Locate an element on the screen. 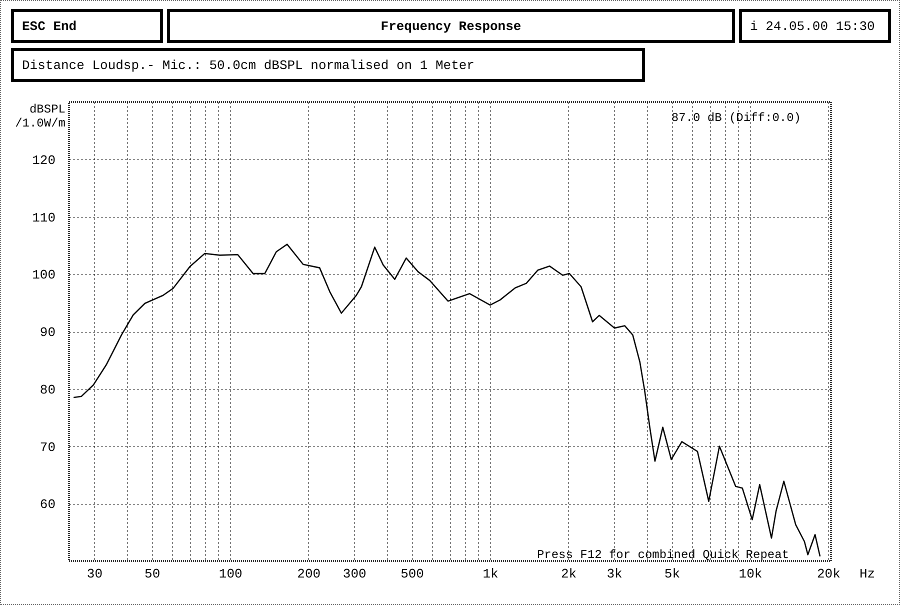 The height and width of the screenshot is (605, 900). chart-title: Frequency Response is located at coordinates (451, 26).